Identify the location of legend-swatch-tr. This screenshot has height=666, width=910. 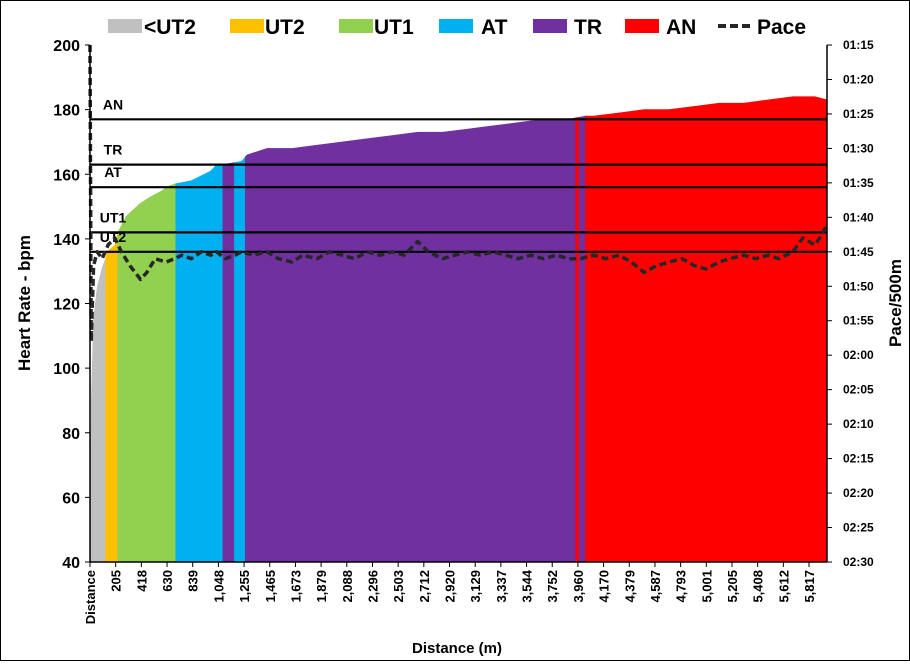
(550, 26).